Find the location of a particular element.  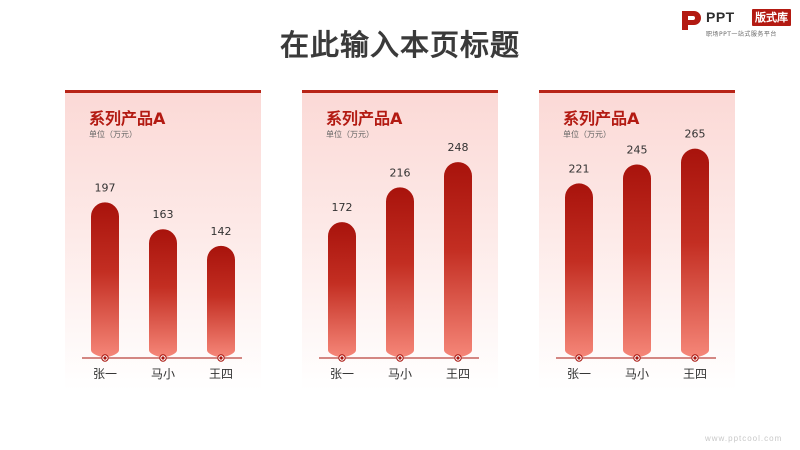

data-label: 216 is located at coordinates (400, 172).